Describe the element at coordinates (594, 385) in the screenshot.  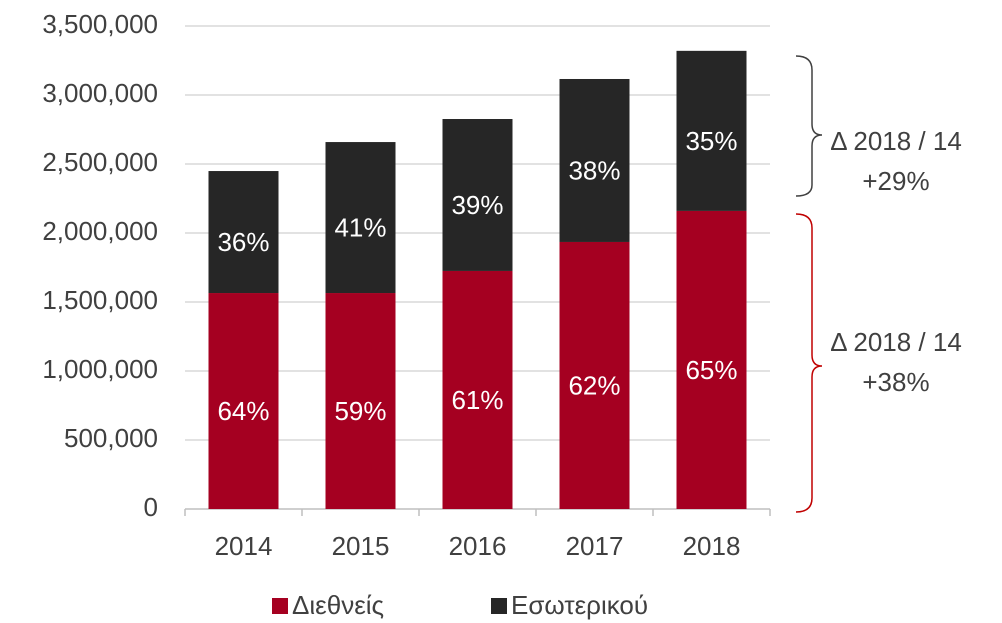
I see `segment-label: 62%` at that location.